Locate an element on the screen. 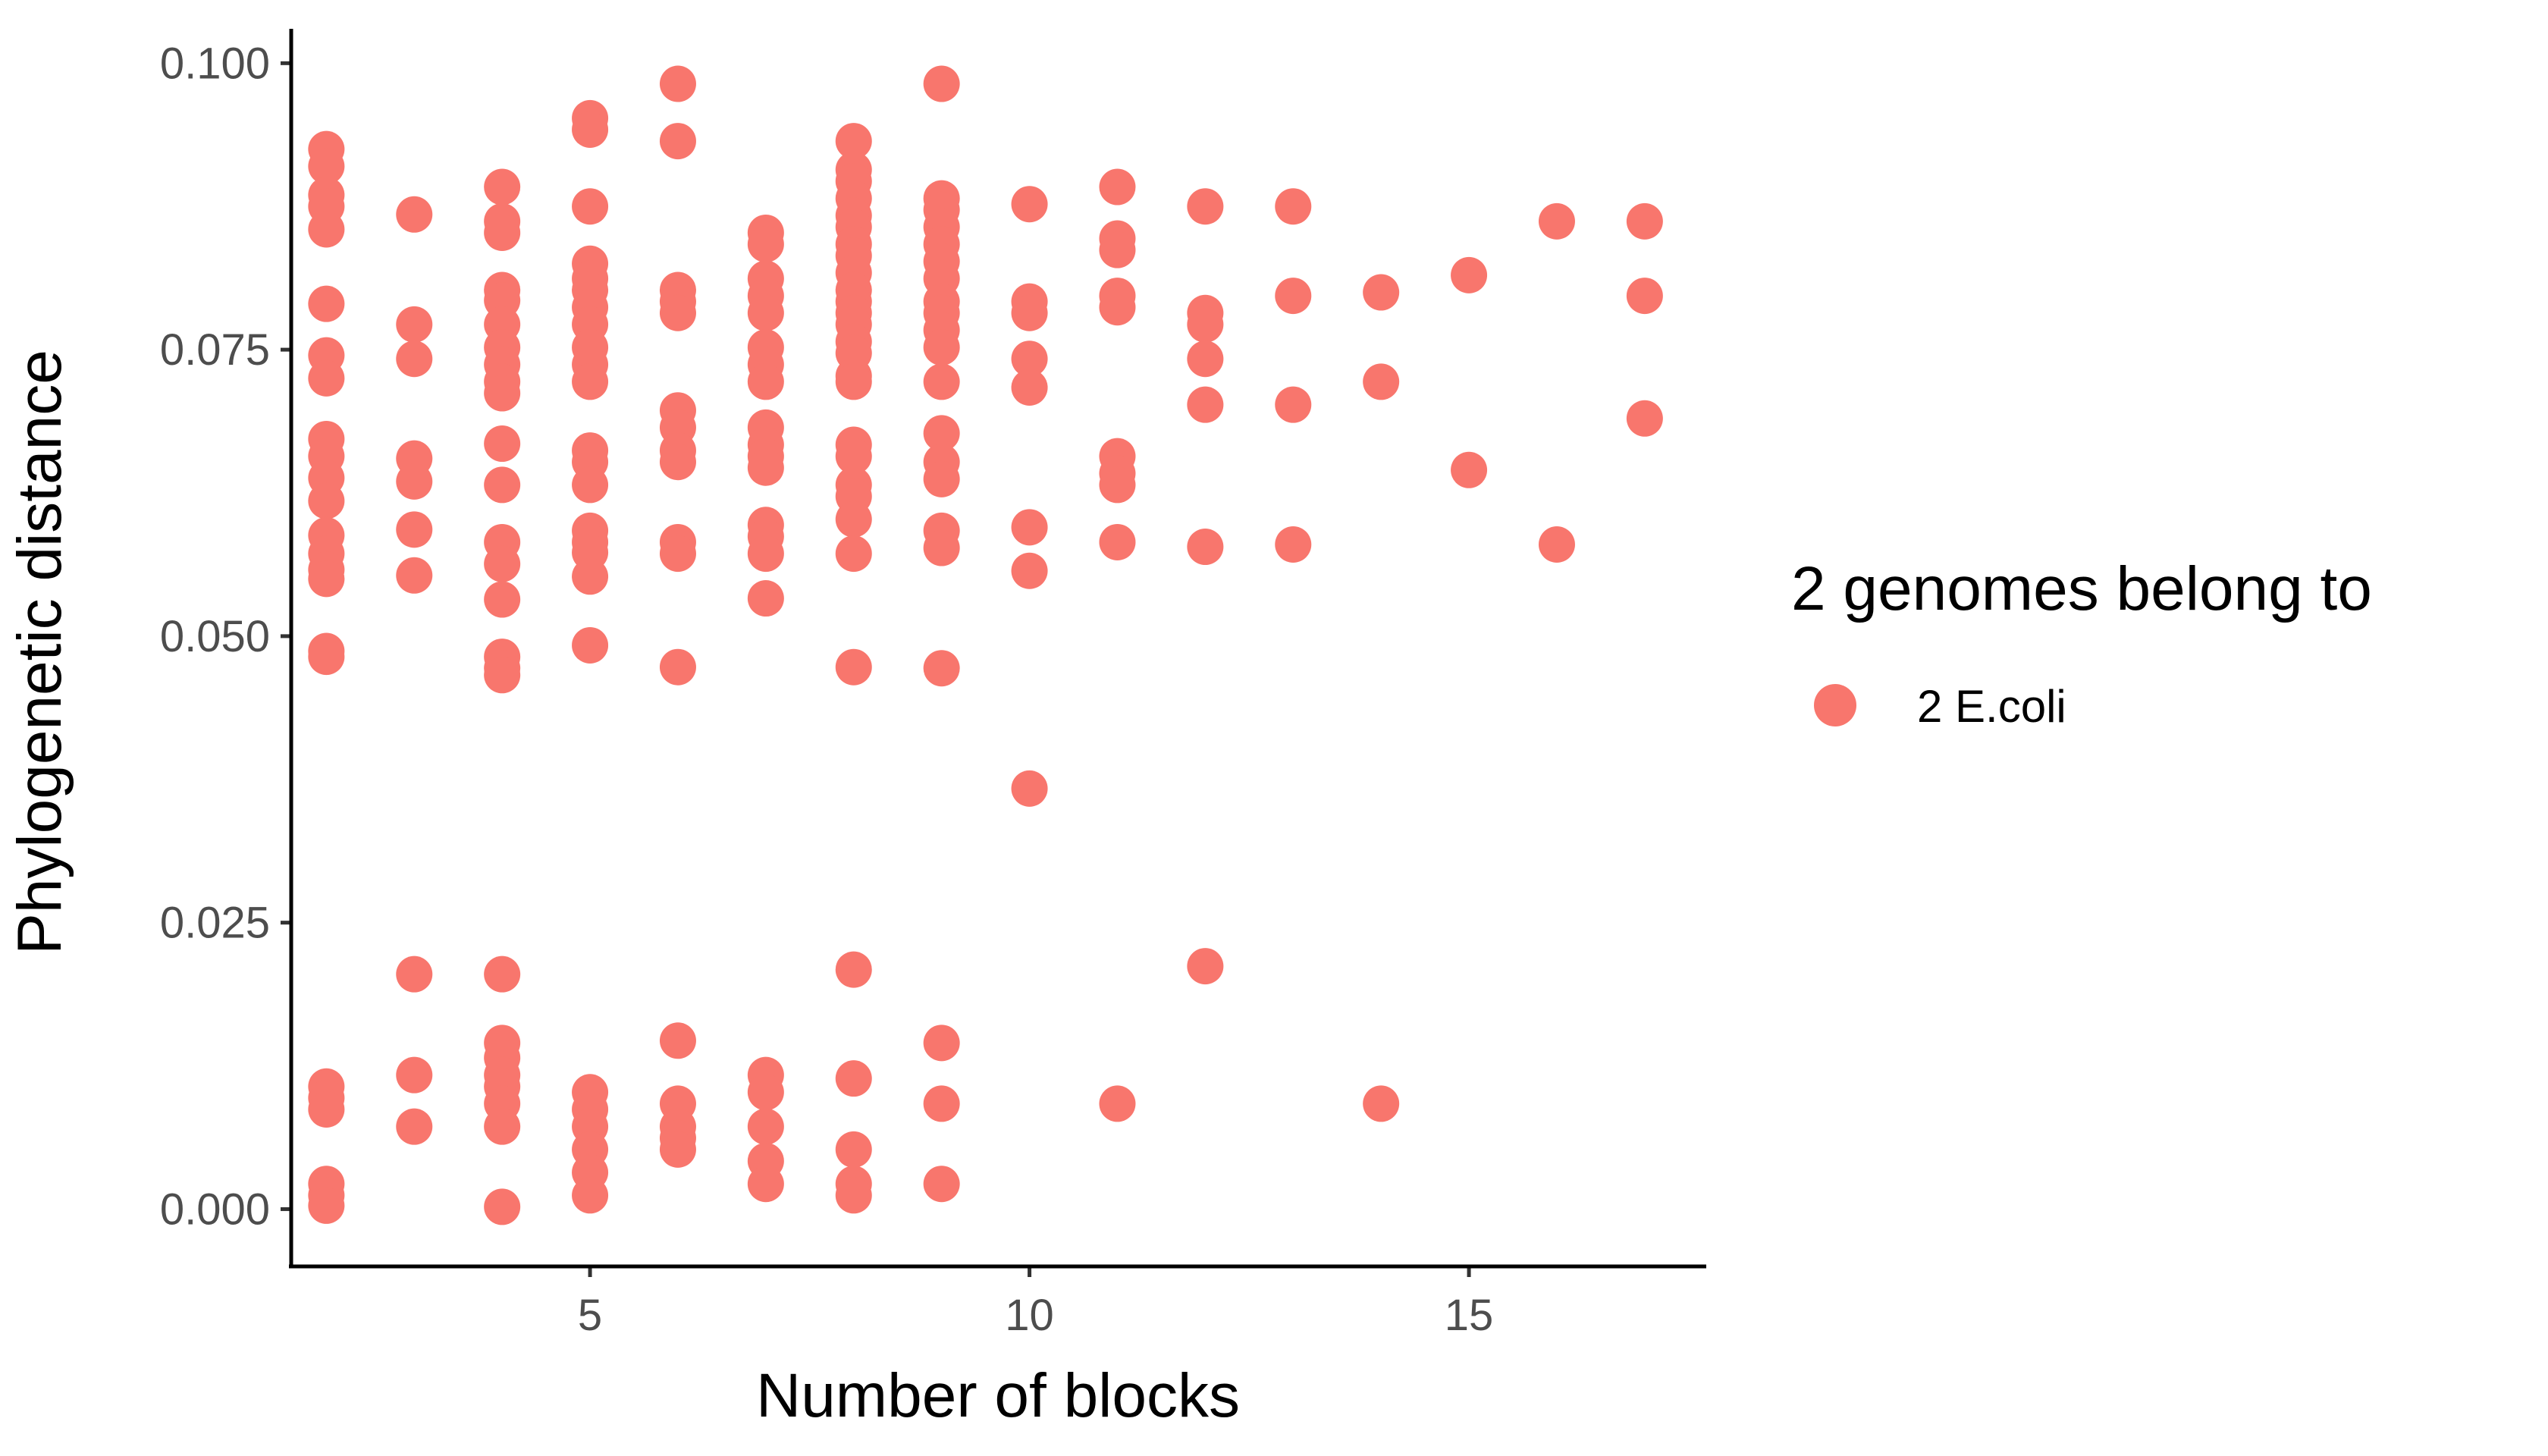 Image resolution: width=2548 pixels, height=1456 pixels. y-tick-label: 0.050 is located at coordinates (215, 636).